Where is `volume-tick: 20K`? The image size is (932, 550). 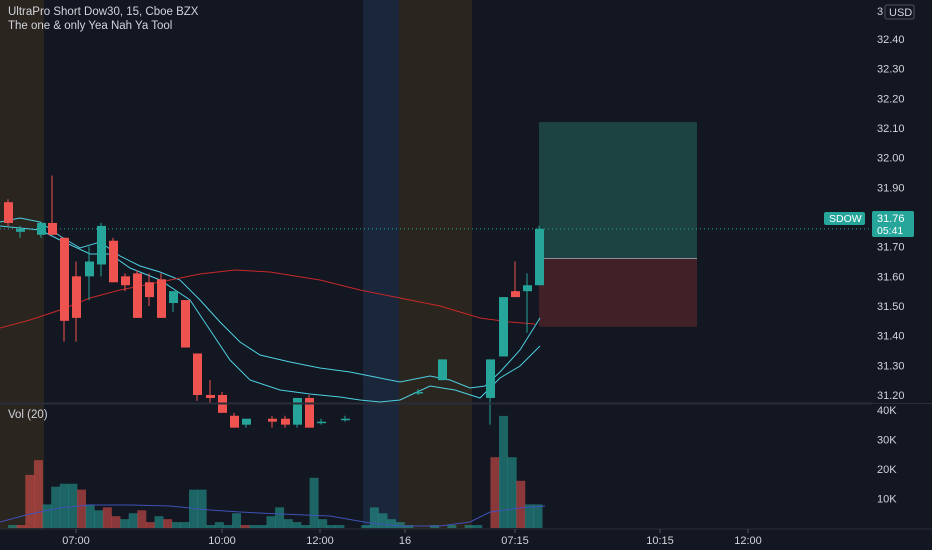 volume-tick: 20K is located at coordinates (887, 470).